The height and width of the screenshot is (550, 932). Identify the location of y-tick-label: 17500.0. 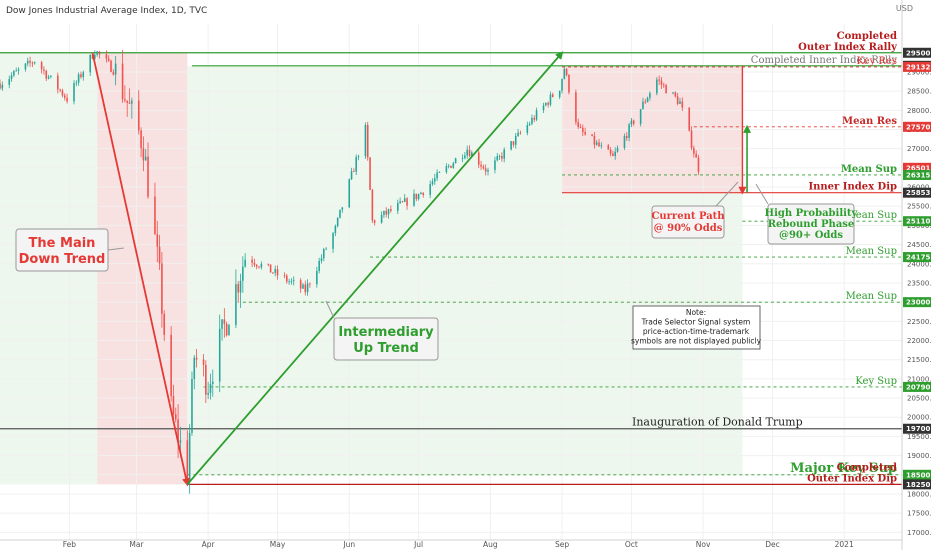
(919, 514).